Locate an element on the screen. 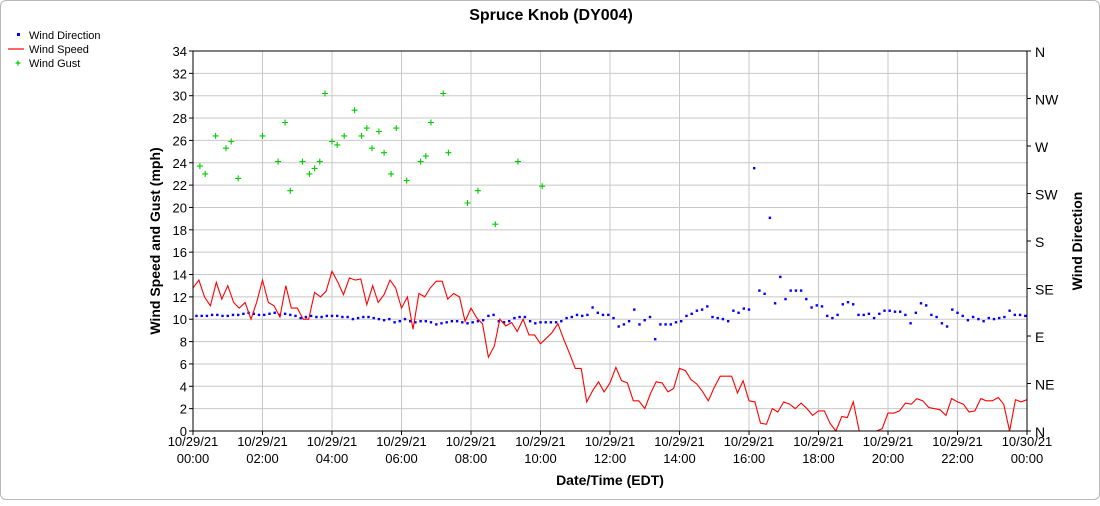 This screenshot has width=1100, height=506. y-tick-label: 8 is located at coordinates (183, 342).